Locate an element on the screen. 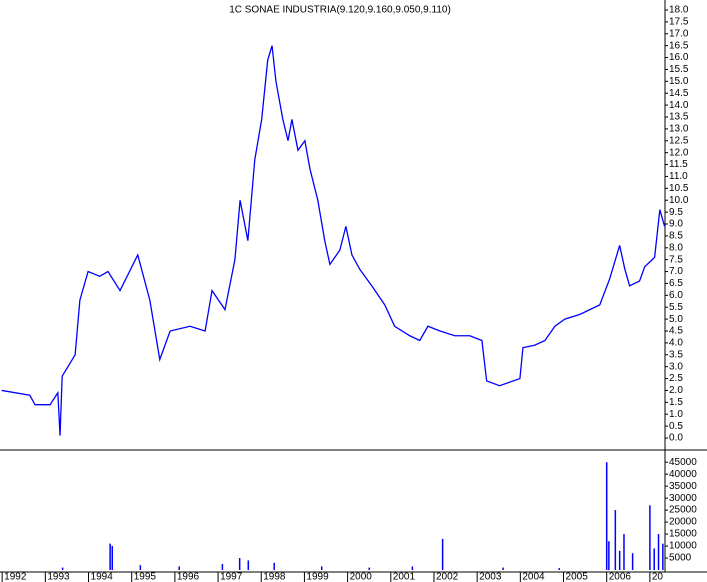 This screenshot has width=707, height=582. x-tick-label: 2005 is located at coordinates (577, 577).